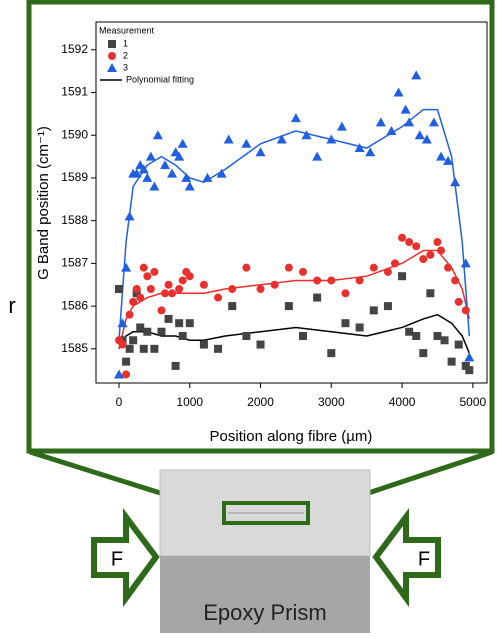 The image size is (497, 638). What do you see at coordinates (291, 436) in the screenshot?
I see `x-axis-label: Position along fibre (µm)` at bounding box center [291, 436].